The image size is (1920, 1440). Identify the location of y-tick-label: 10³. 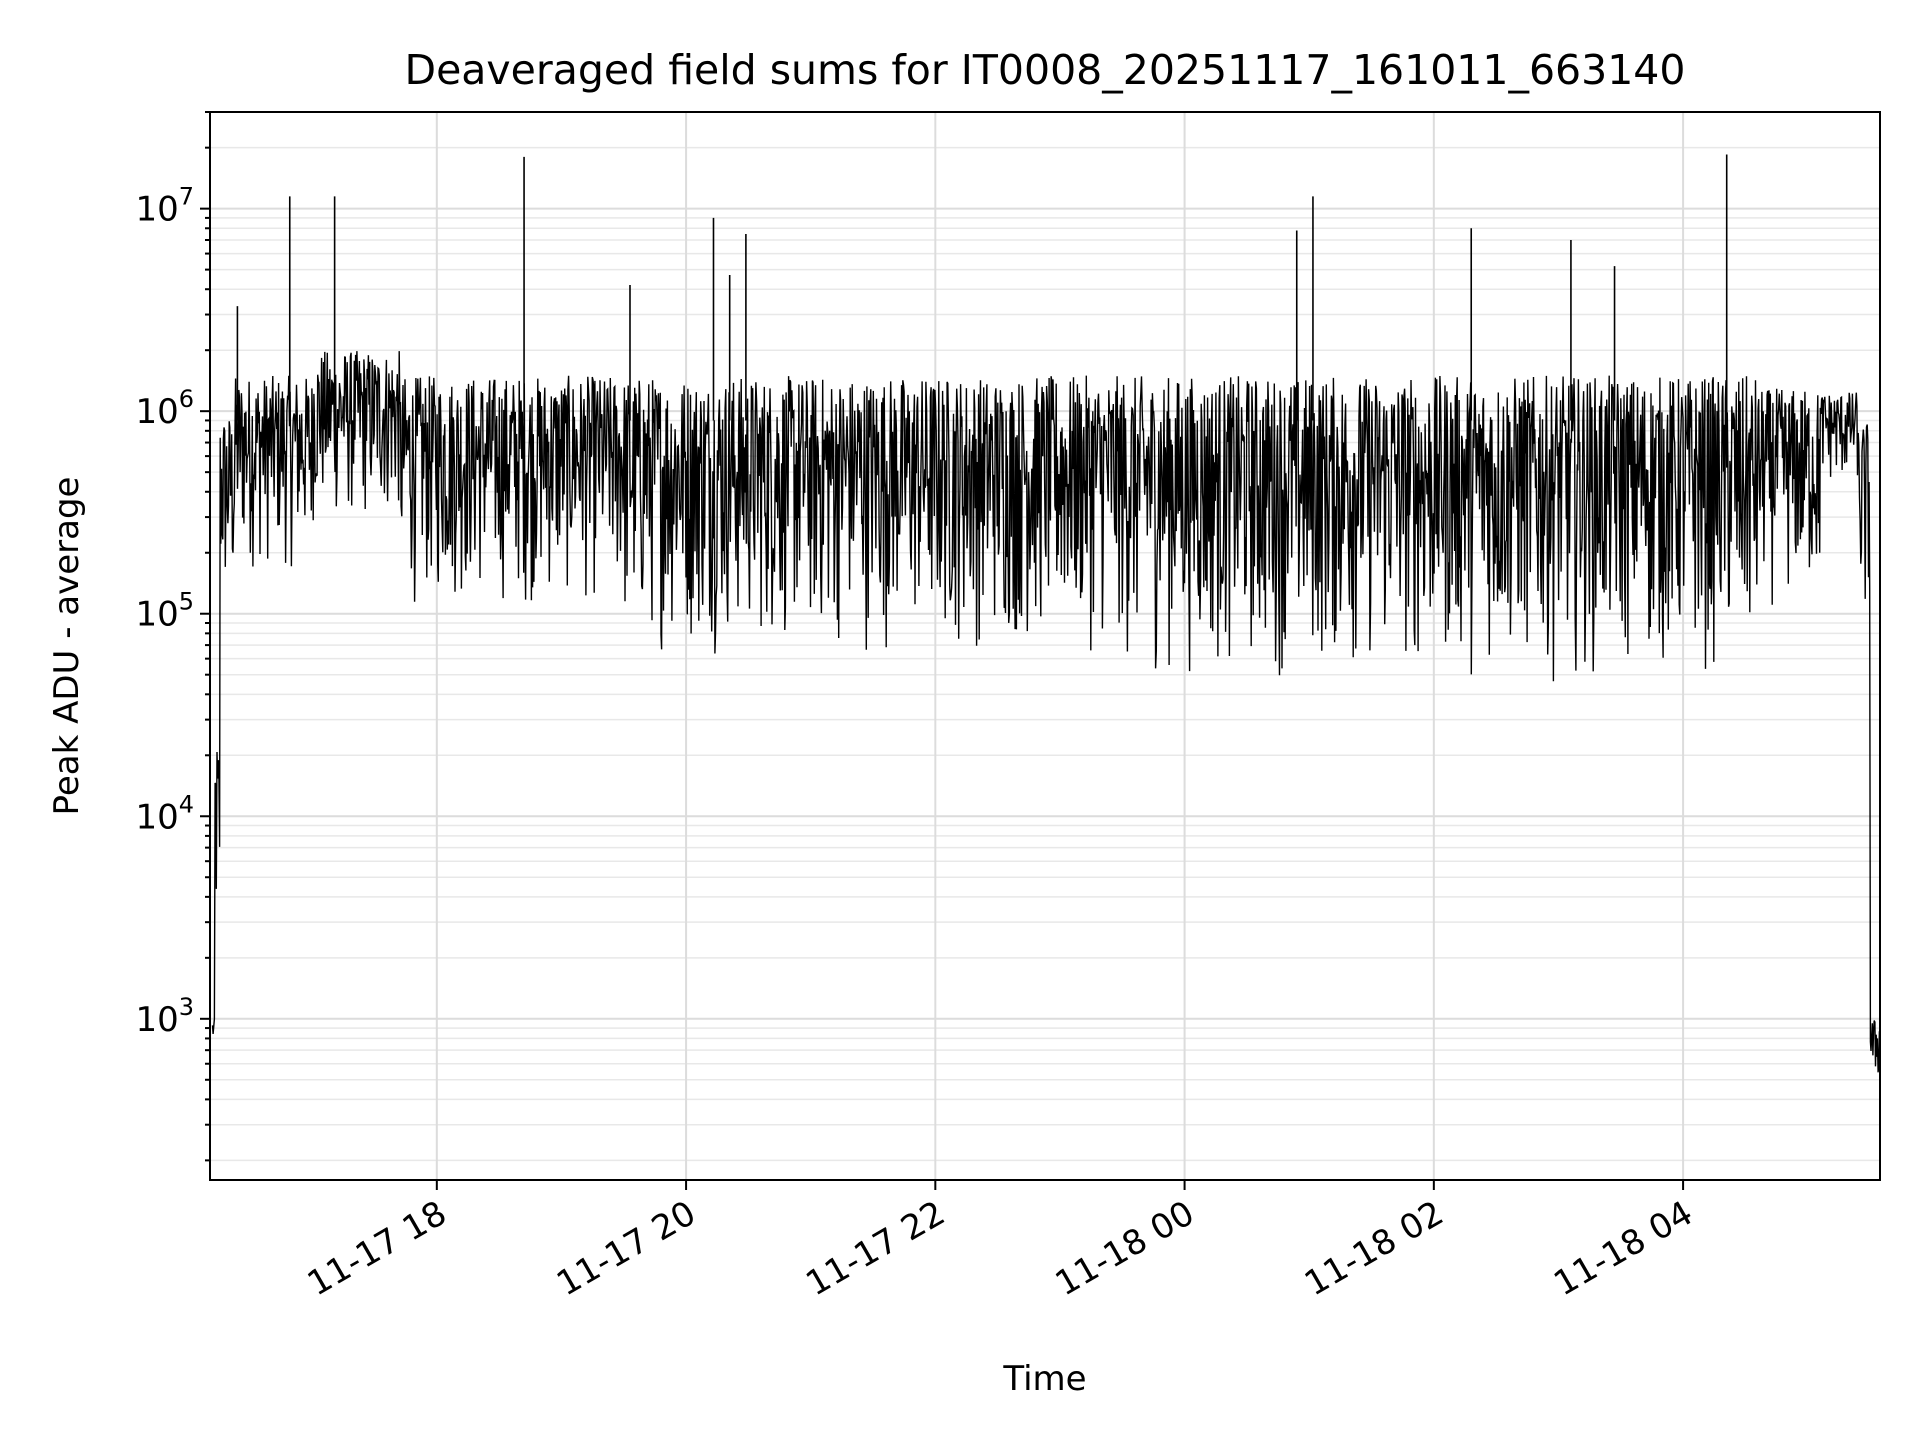
(164, 1016).